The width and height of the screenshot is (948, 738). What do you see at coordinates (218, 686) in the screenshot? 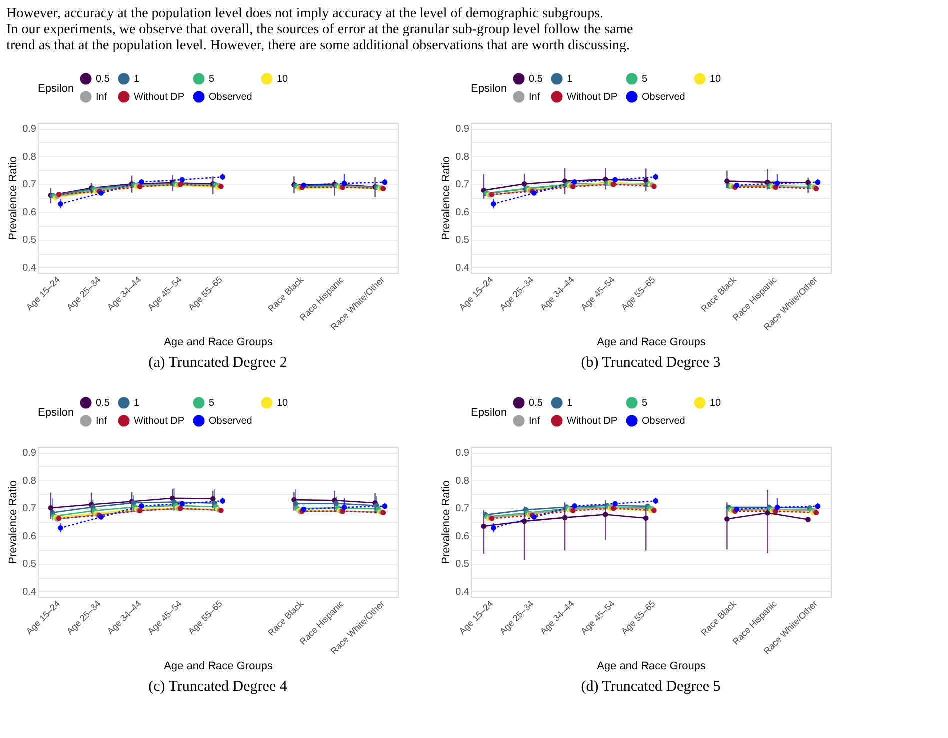
I see `text: (c) Truncated Degree 4` at bounding box center [218, 686].